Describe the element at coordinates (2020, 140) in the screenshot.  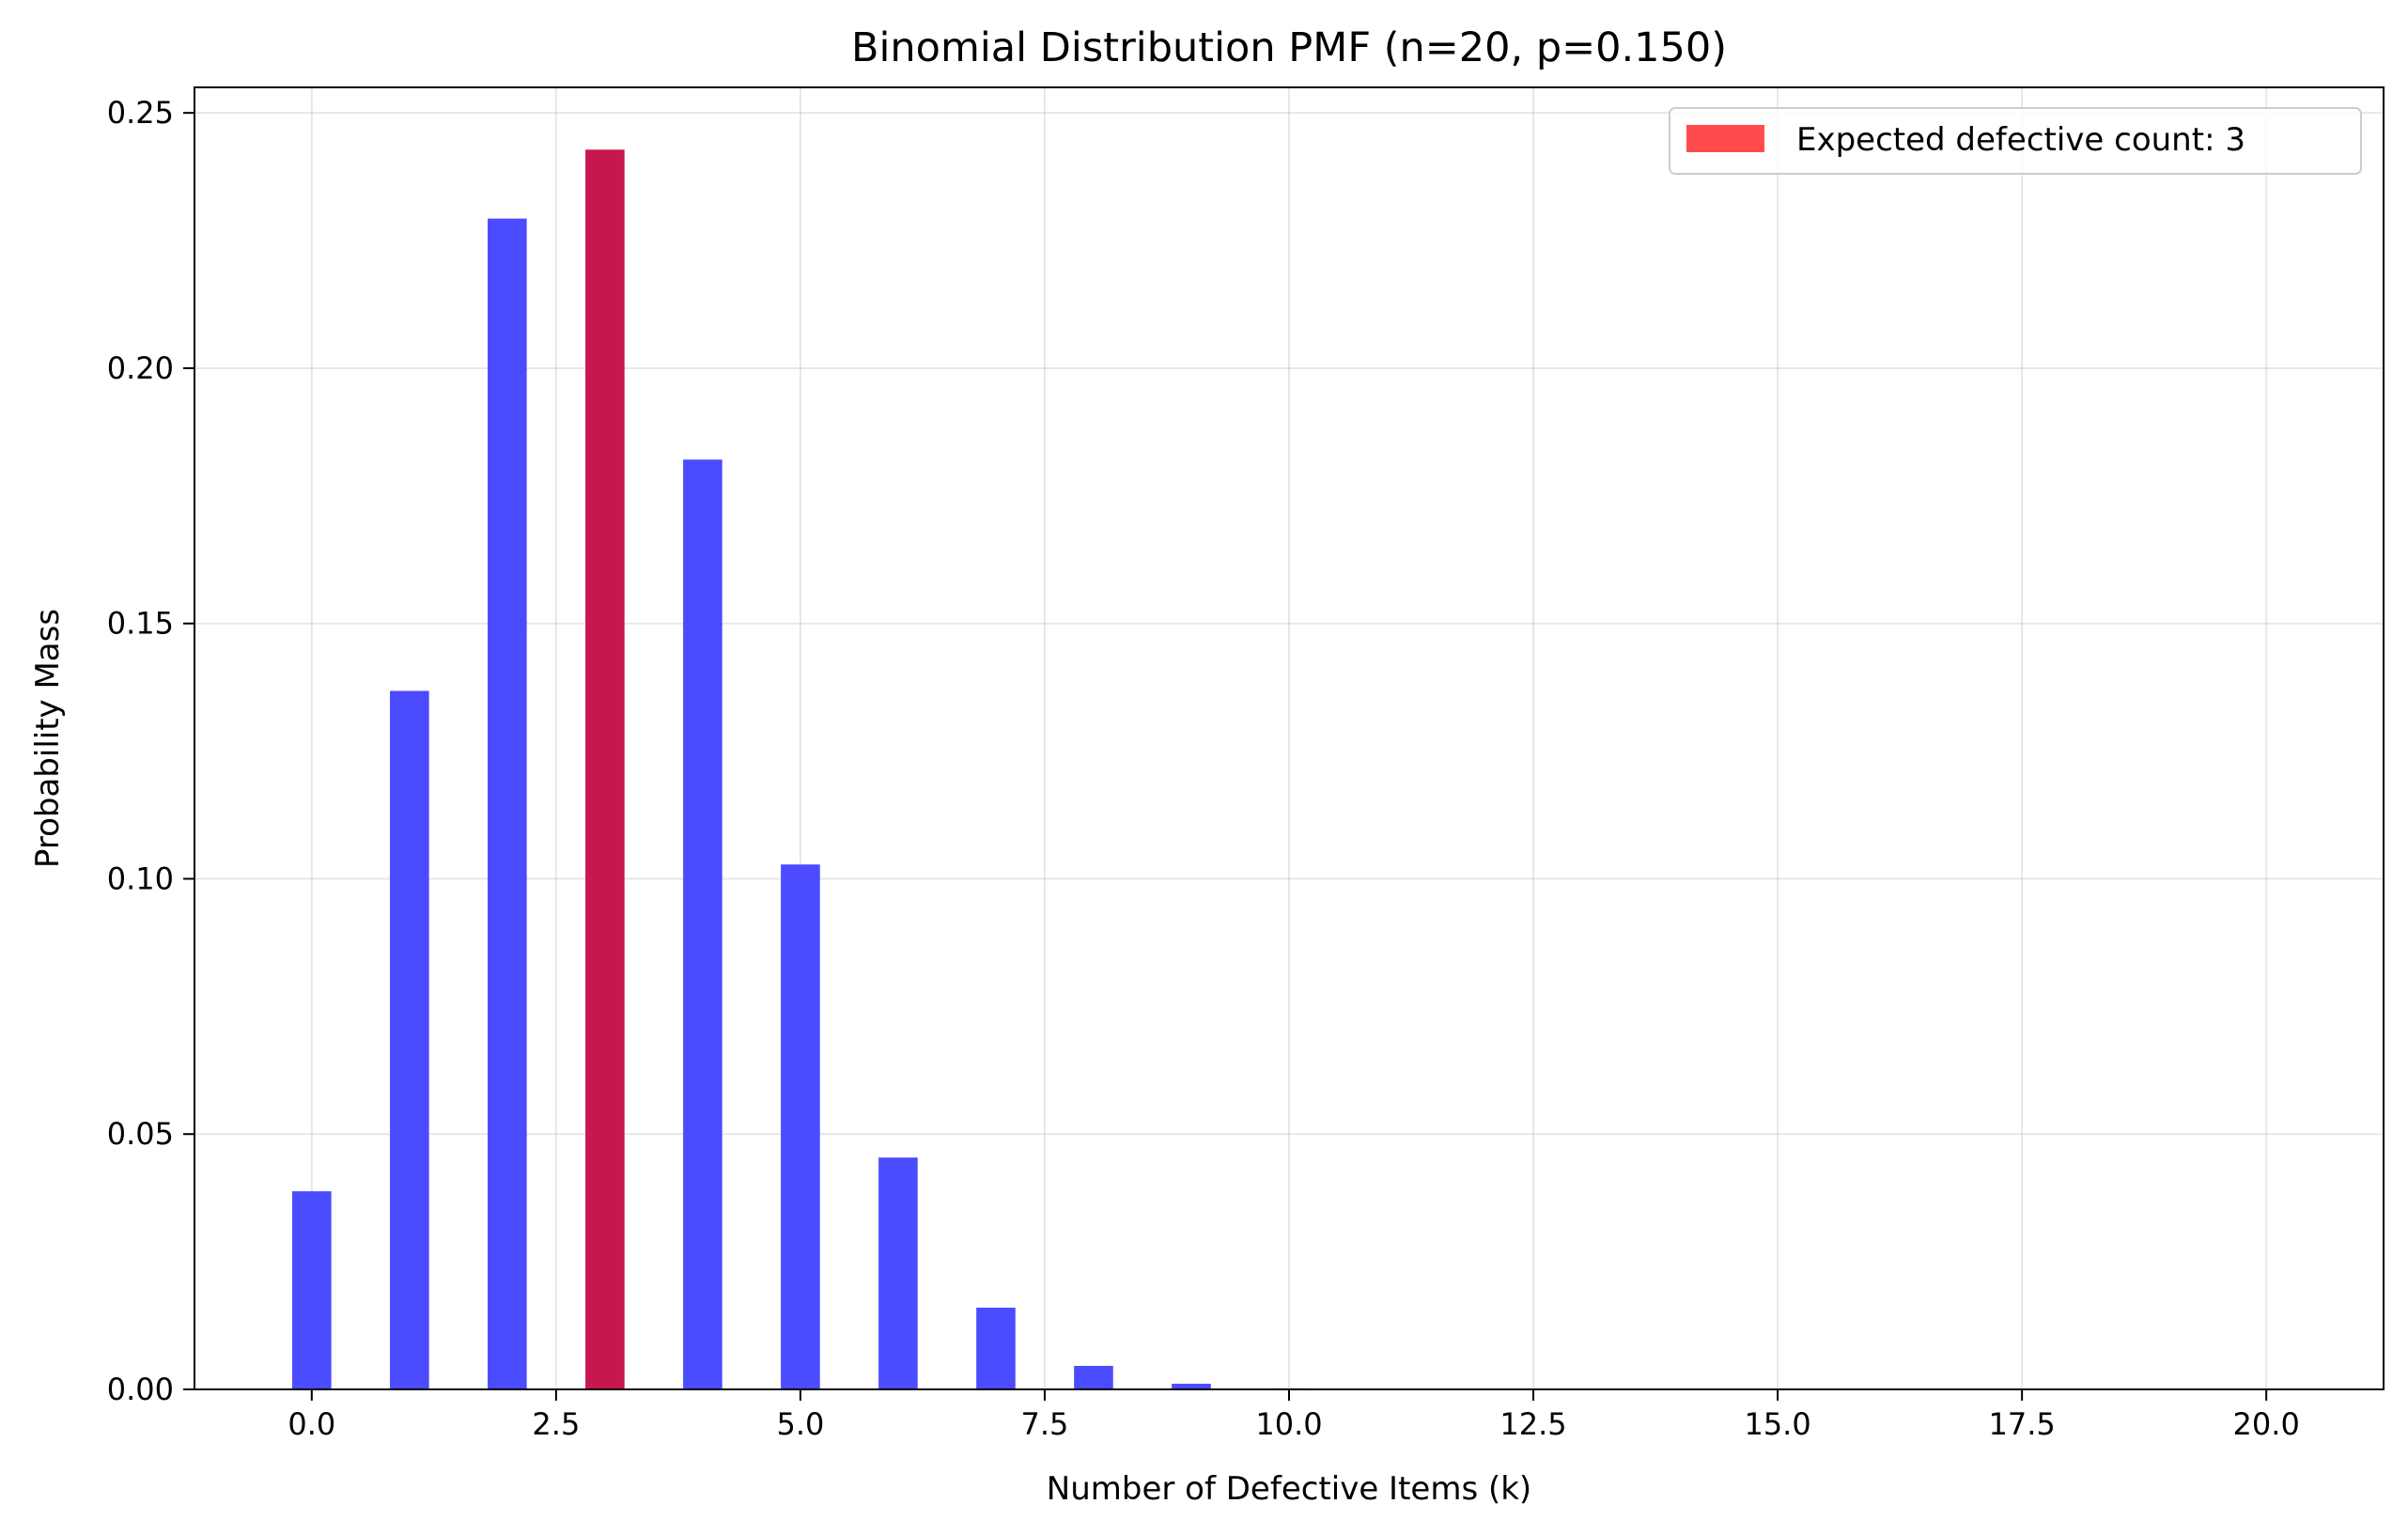
I see `legend-label: Expected defective count: 3` at that location.